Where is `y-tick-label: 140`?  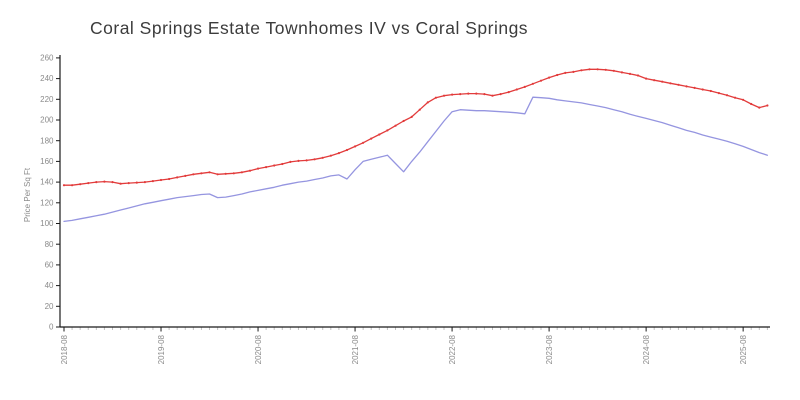
y-tick-label: 140 is located at coordinates (47, 182).